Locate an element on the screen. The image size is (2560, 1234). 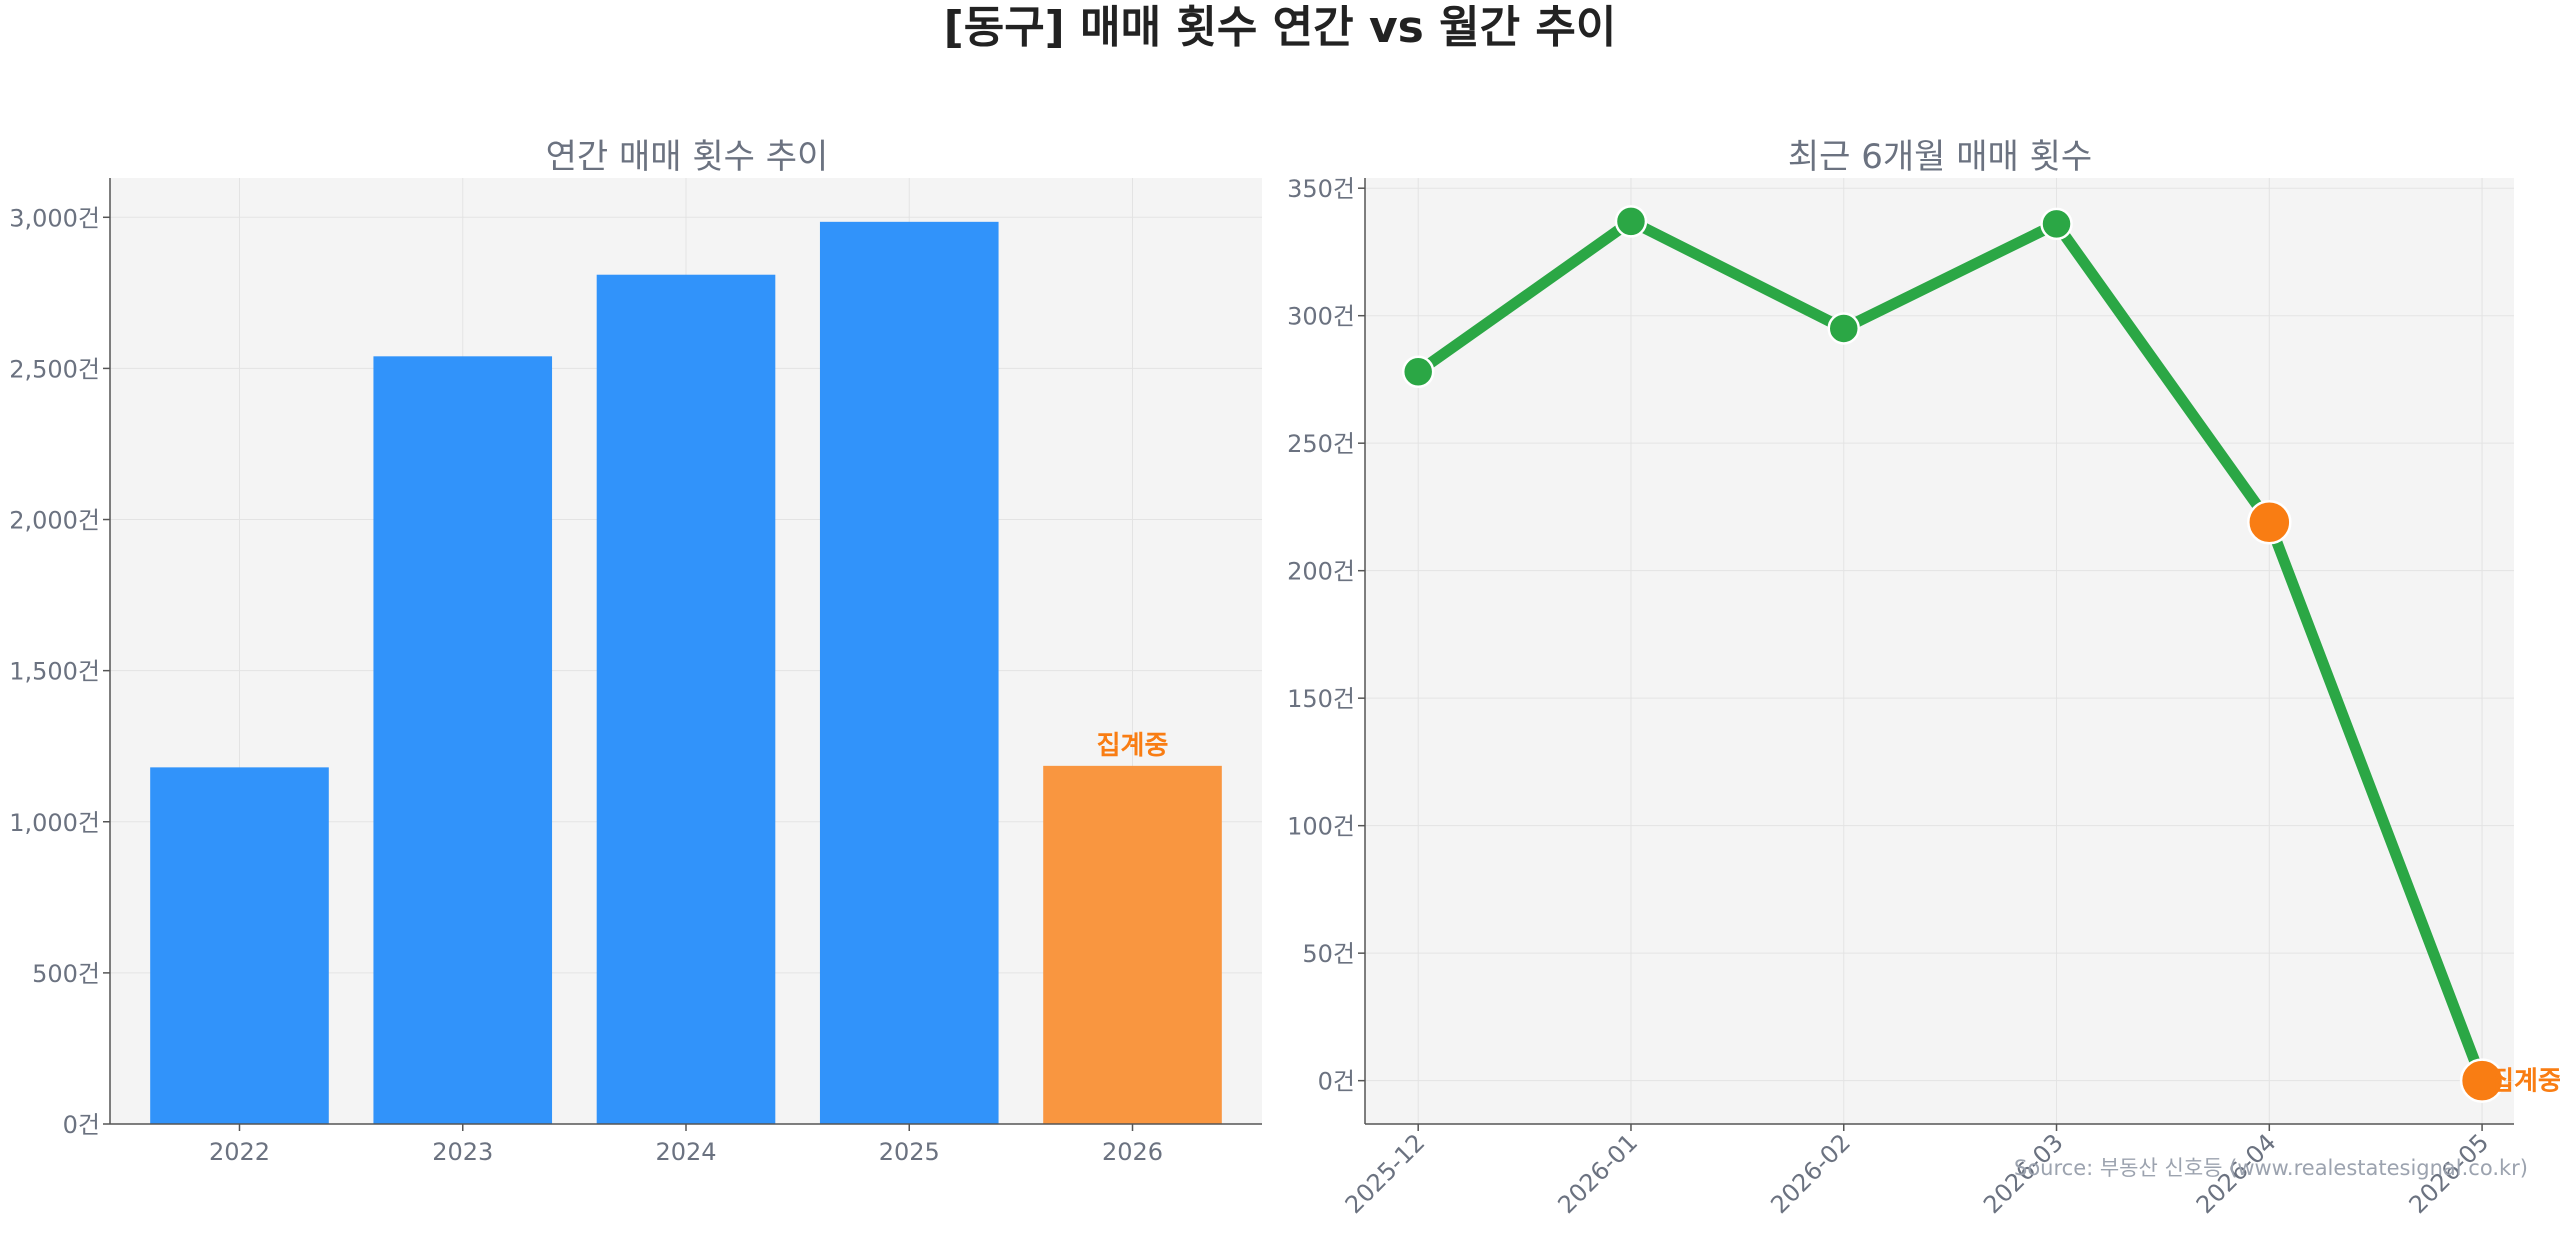
y-tick-label: 250건 is located at coordinates (1321, 444).